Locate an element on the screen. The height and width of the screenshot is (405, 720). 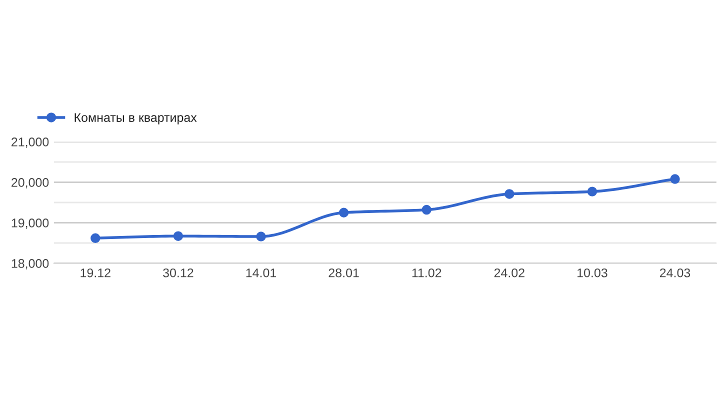
x-tick-label: 11.02 is located at coordinates (427, 273).